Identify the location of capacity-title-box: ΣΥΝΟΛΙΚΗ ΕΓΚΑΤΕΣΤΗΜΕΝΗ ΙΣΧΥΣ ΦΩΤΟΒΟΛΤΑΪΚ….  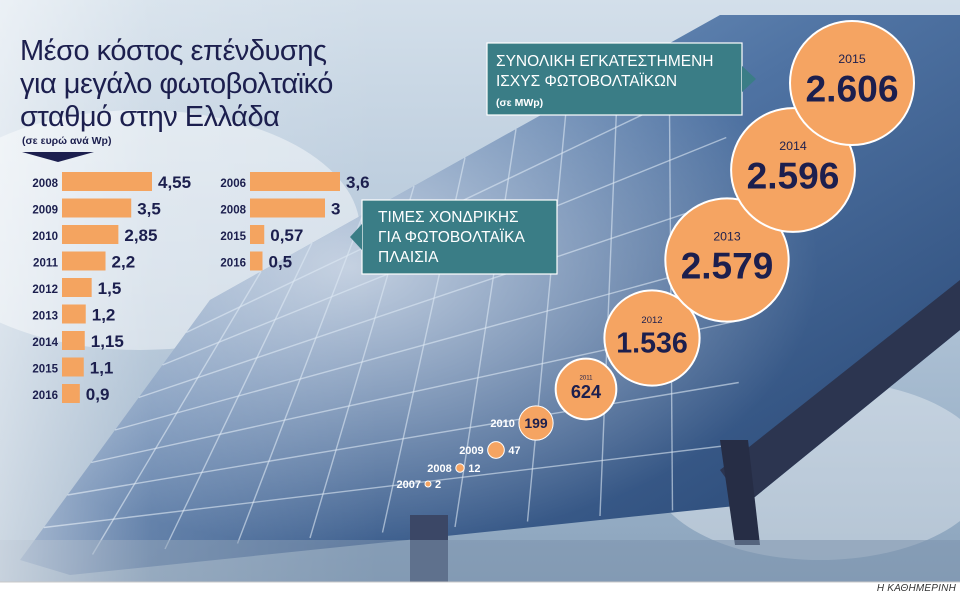
(621, 79).